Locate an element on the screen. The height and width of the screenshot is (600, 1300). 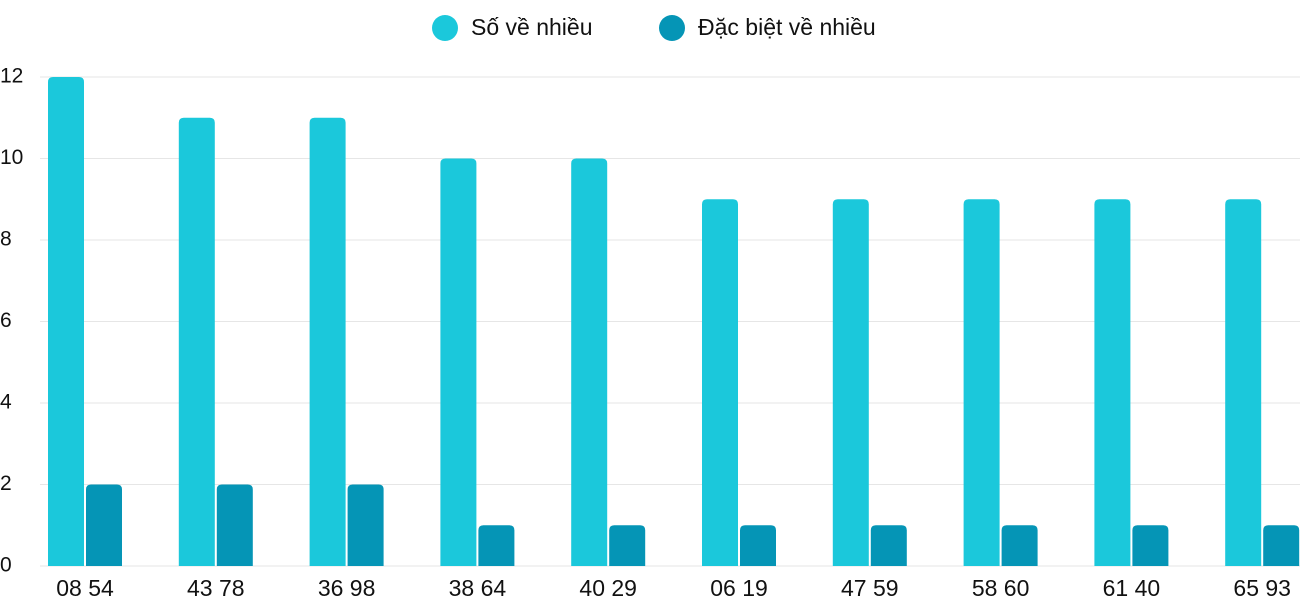
x-tick-label: 40 29 is located at coordinates (608, 587).